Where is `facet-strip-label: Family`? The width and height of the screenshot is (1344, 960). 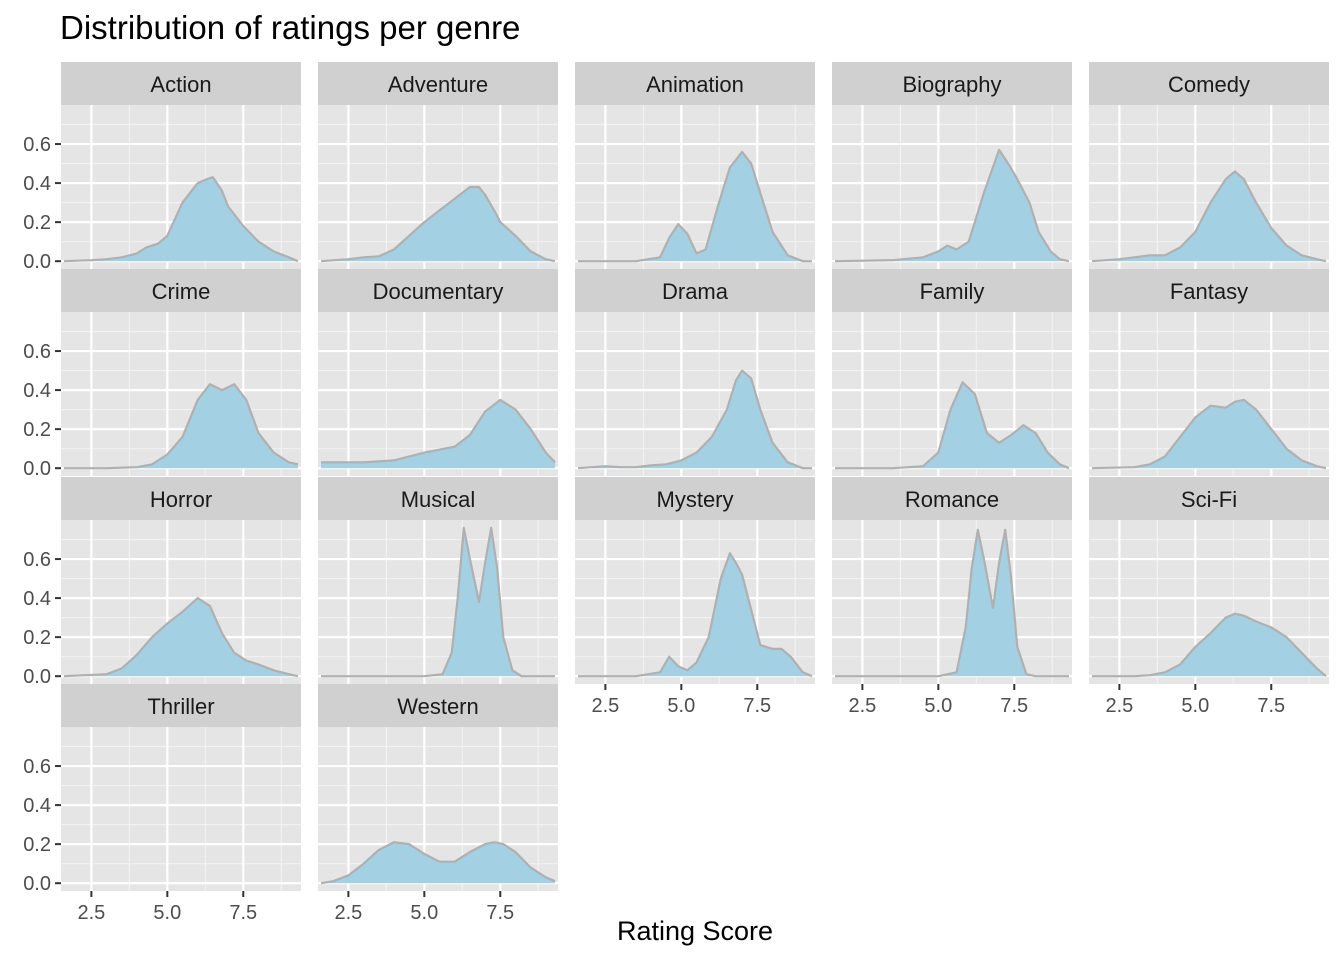
facet-strip-label: Family is located at coordinates (952, 291).